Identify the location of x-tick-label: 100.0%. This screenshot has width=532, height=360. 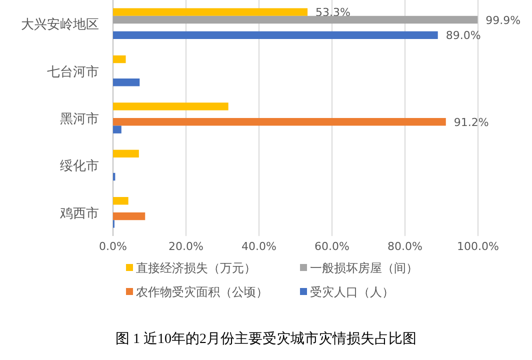
(478, 246).